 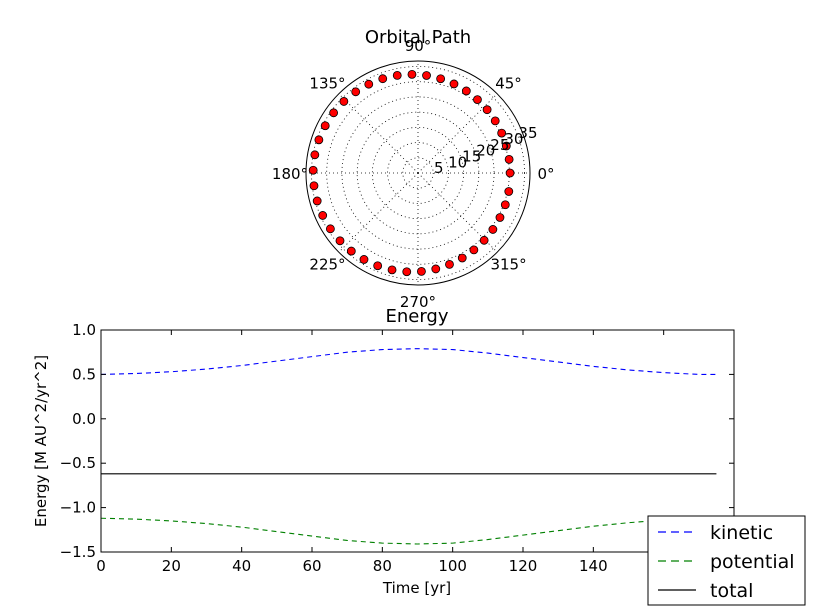 What do you see at coordinates (485, 151) in the screenshot?
I see `polar-radial-tick-label: 20` at bounding box center [485, 151].